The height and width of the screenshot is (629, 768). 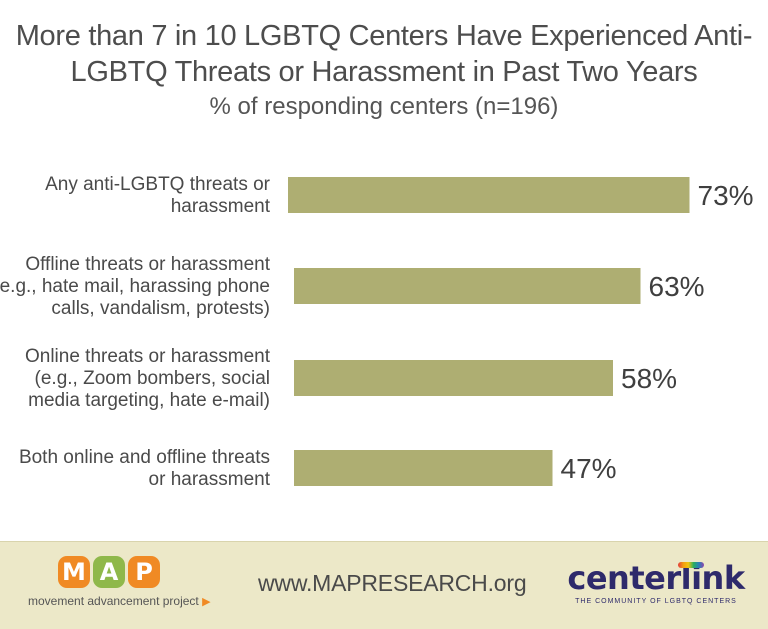 I want to click on rainbow-swoosh-icon, so click(x=691, y=565).